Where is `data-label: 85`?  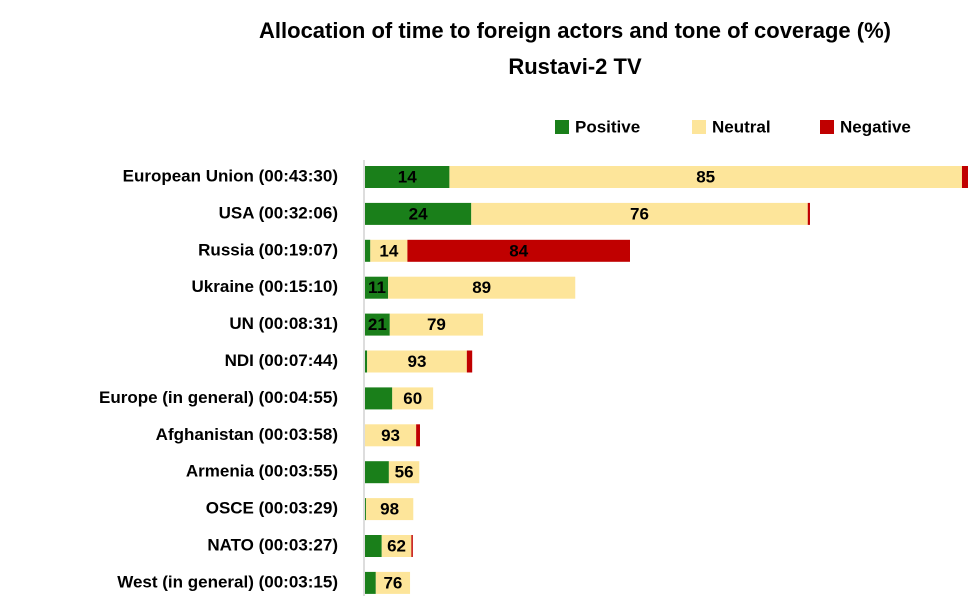 data-label: 85 is located at coordinates (705, 176).